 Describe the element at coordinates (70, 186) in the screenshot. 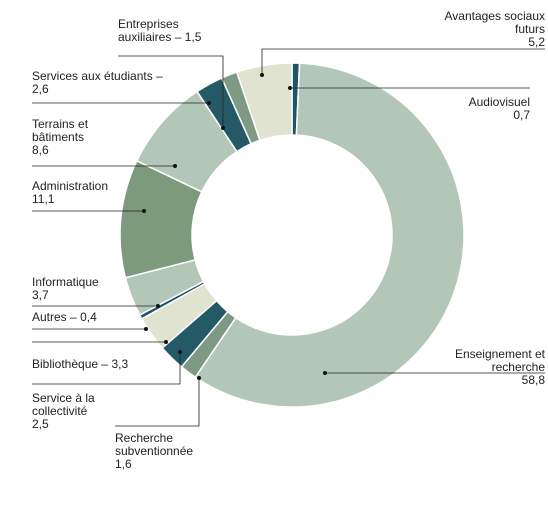

I see `category-label: Administration` at that location.